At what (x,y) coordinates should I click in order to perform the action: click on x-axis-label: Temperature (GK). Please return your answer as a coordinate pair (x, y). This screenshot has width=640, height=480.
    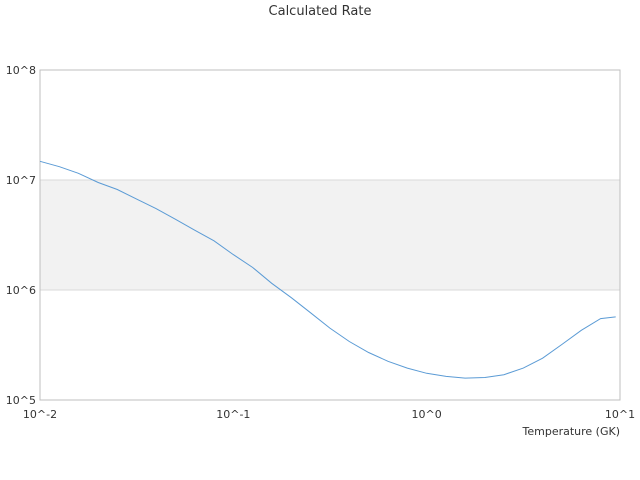
    Looking at the image, I should click on (571, 431).